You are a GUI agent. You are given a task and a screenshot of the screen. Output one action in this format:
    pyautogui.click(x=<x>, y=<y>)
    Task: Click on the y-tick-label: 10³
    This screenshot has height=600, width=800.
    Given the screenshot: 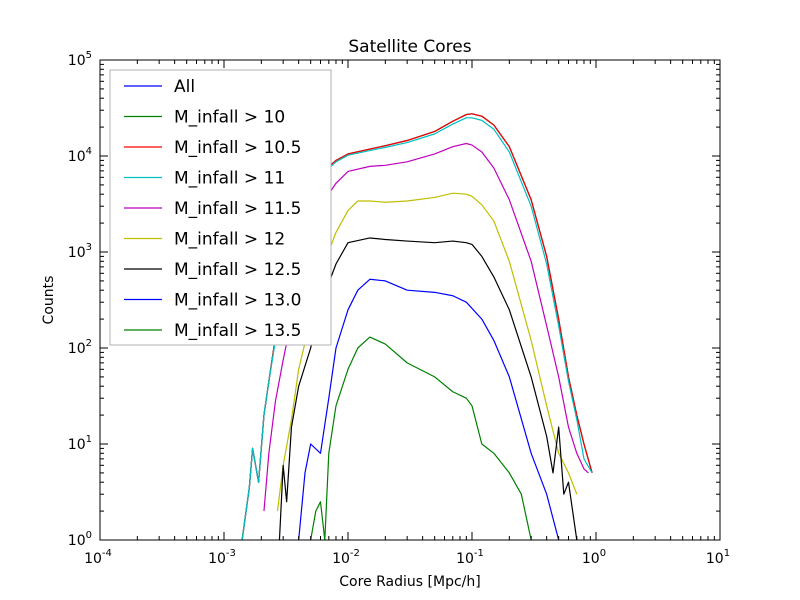 What is the action you would take?
    pyautogui.click(x=80, y=251)
    